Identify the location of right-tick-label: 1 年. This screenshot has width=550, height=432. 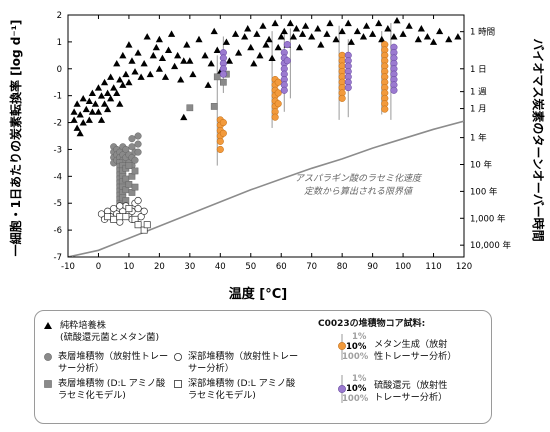
(478, 138).